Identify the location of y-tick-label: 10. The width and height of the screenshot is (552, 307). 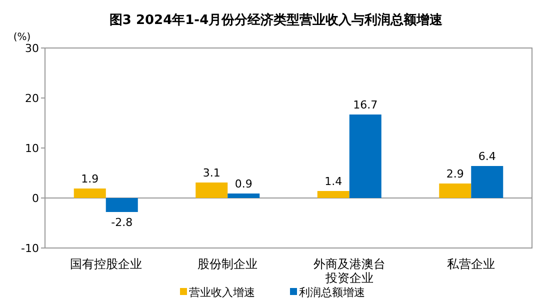
(32, 148).